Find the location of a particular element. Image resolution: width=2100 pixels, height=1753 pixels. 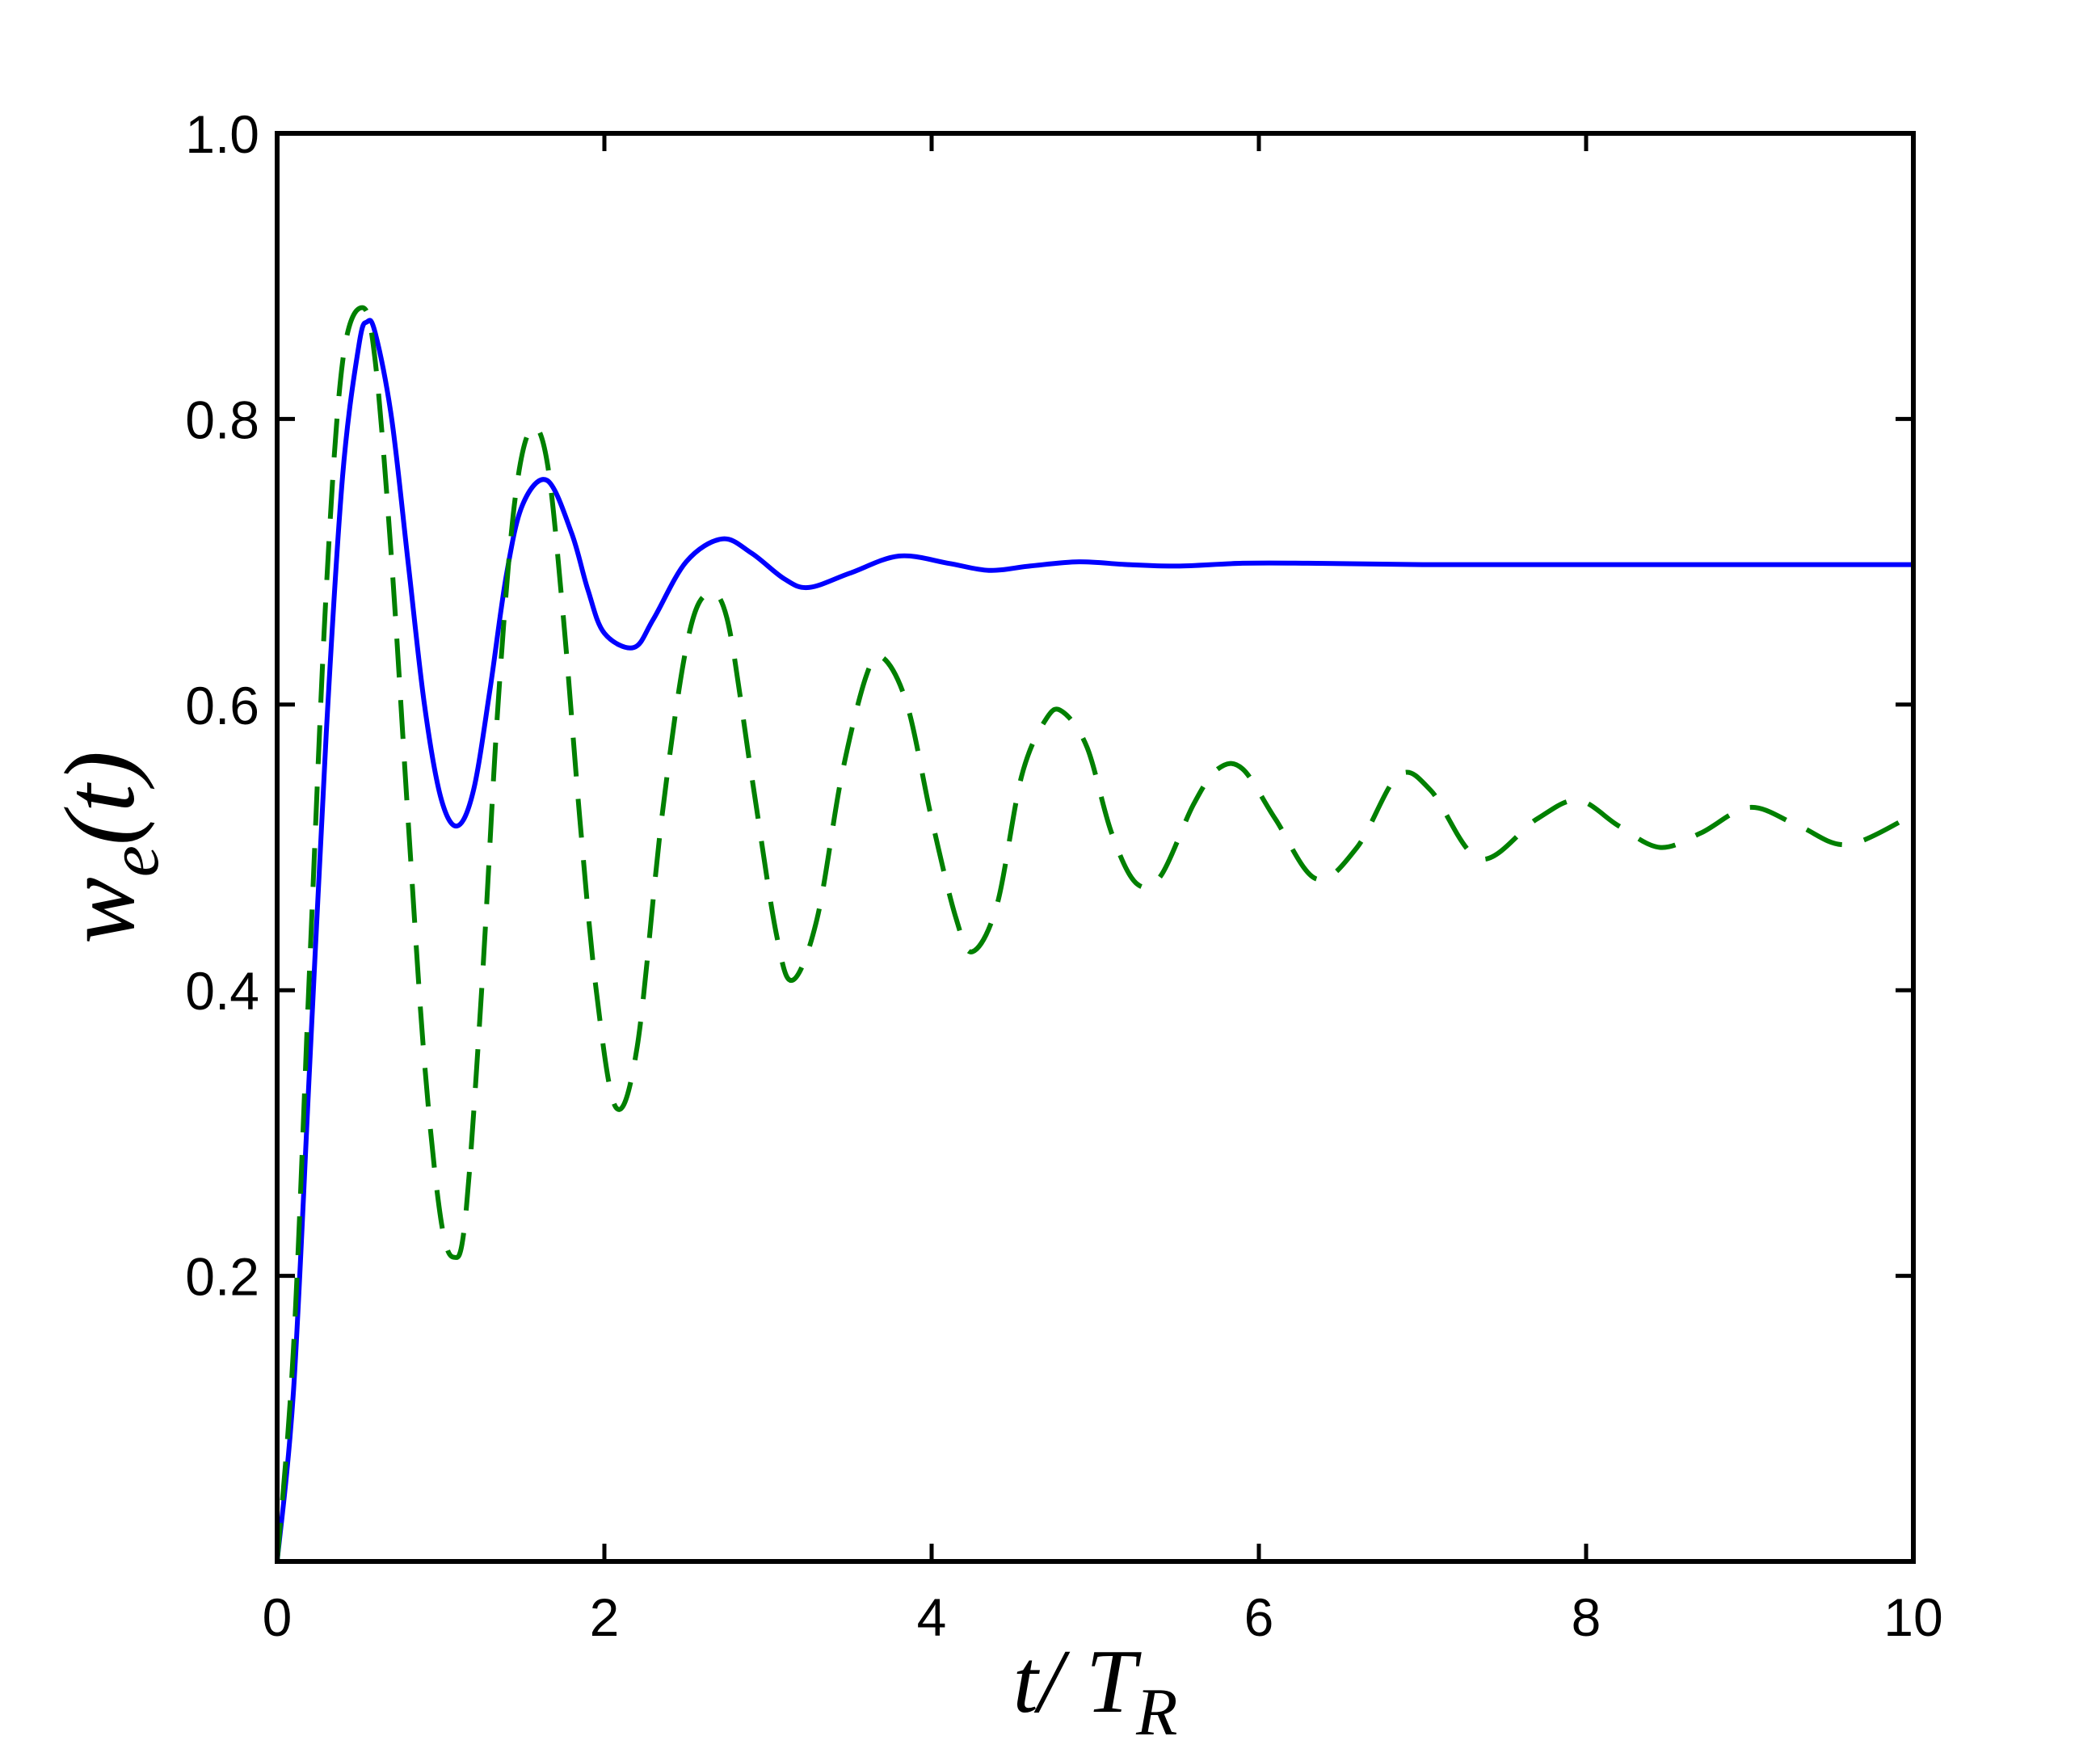

x-tick-label: 10 is located at coordinates (1912, 1617).